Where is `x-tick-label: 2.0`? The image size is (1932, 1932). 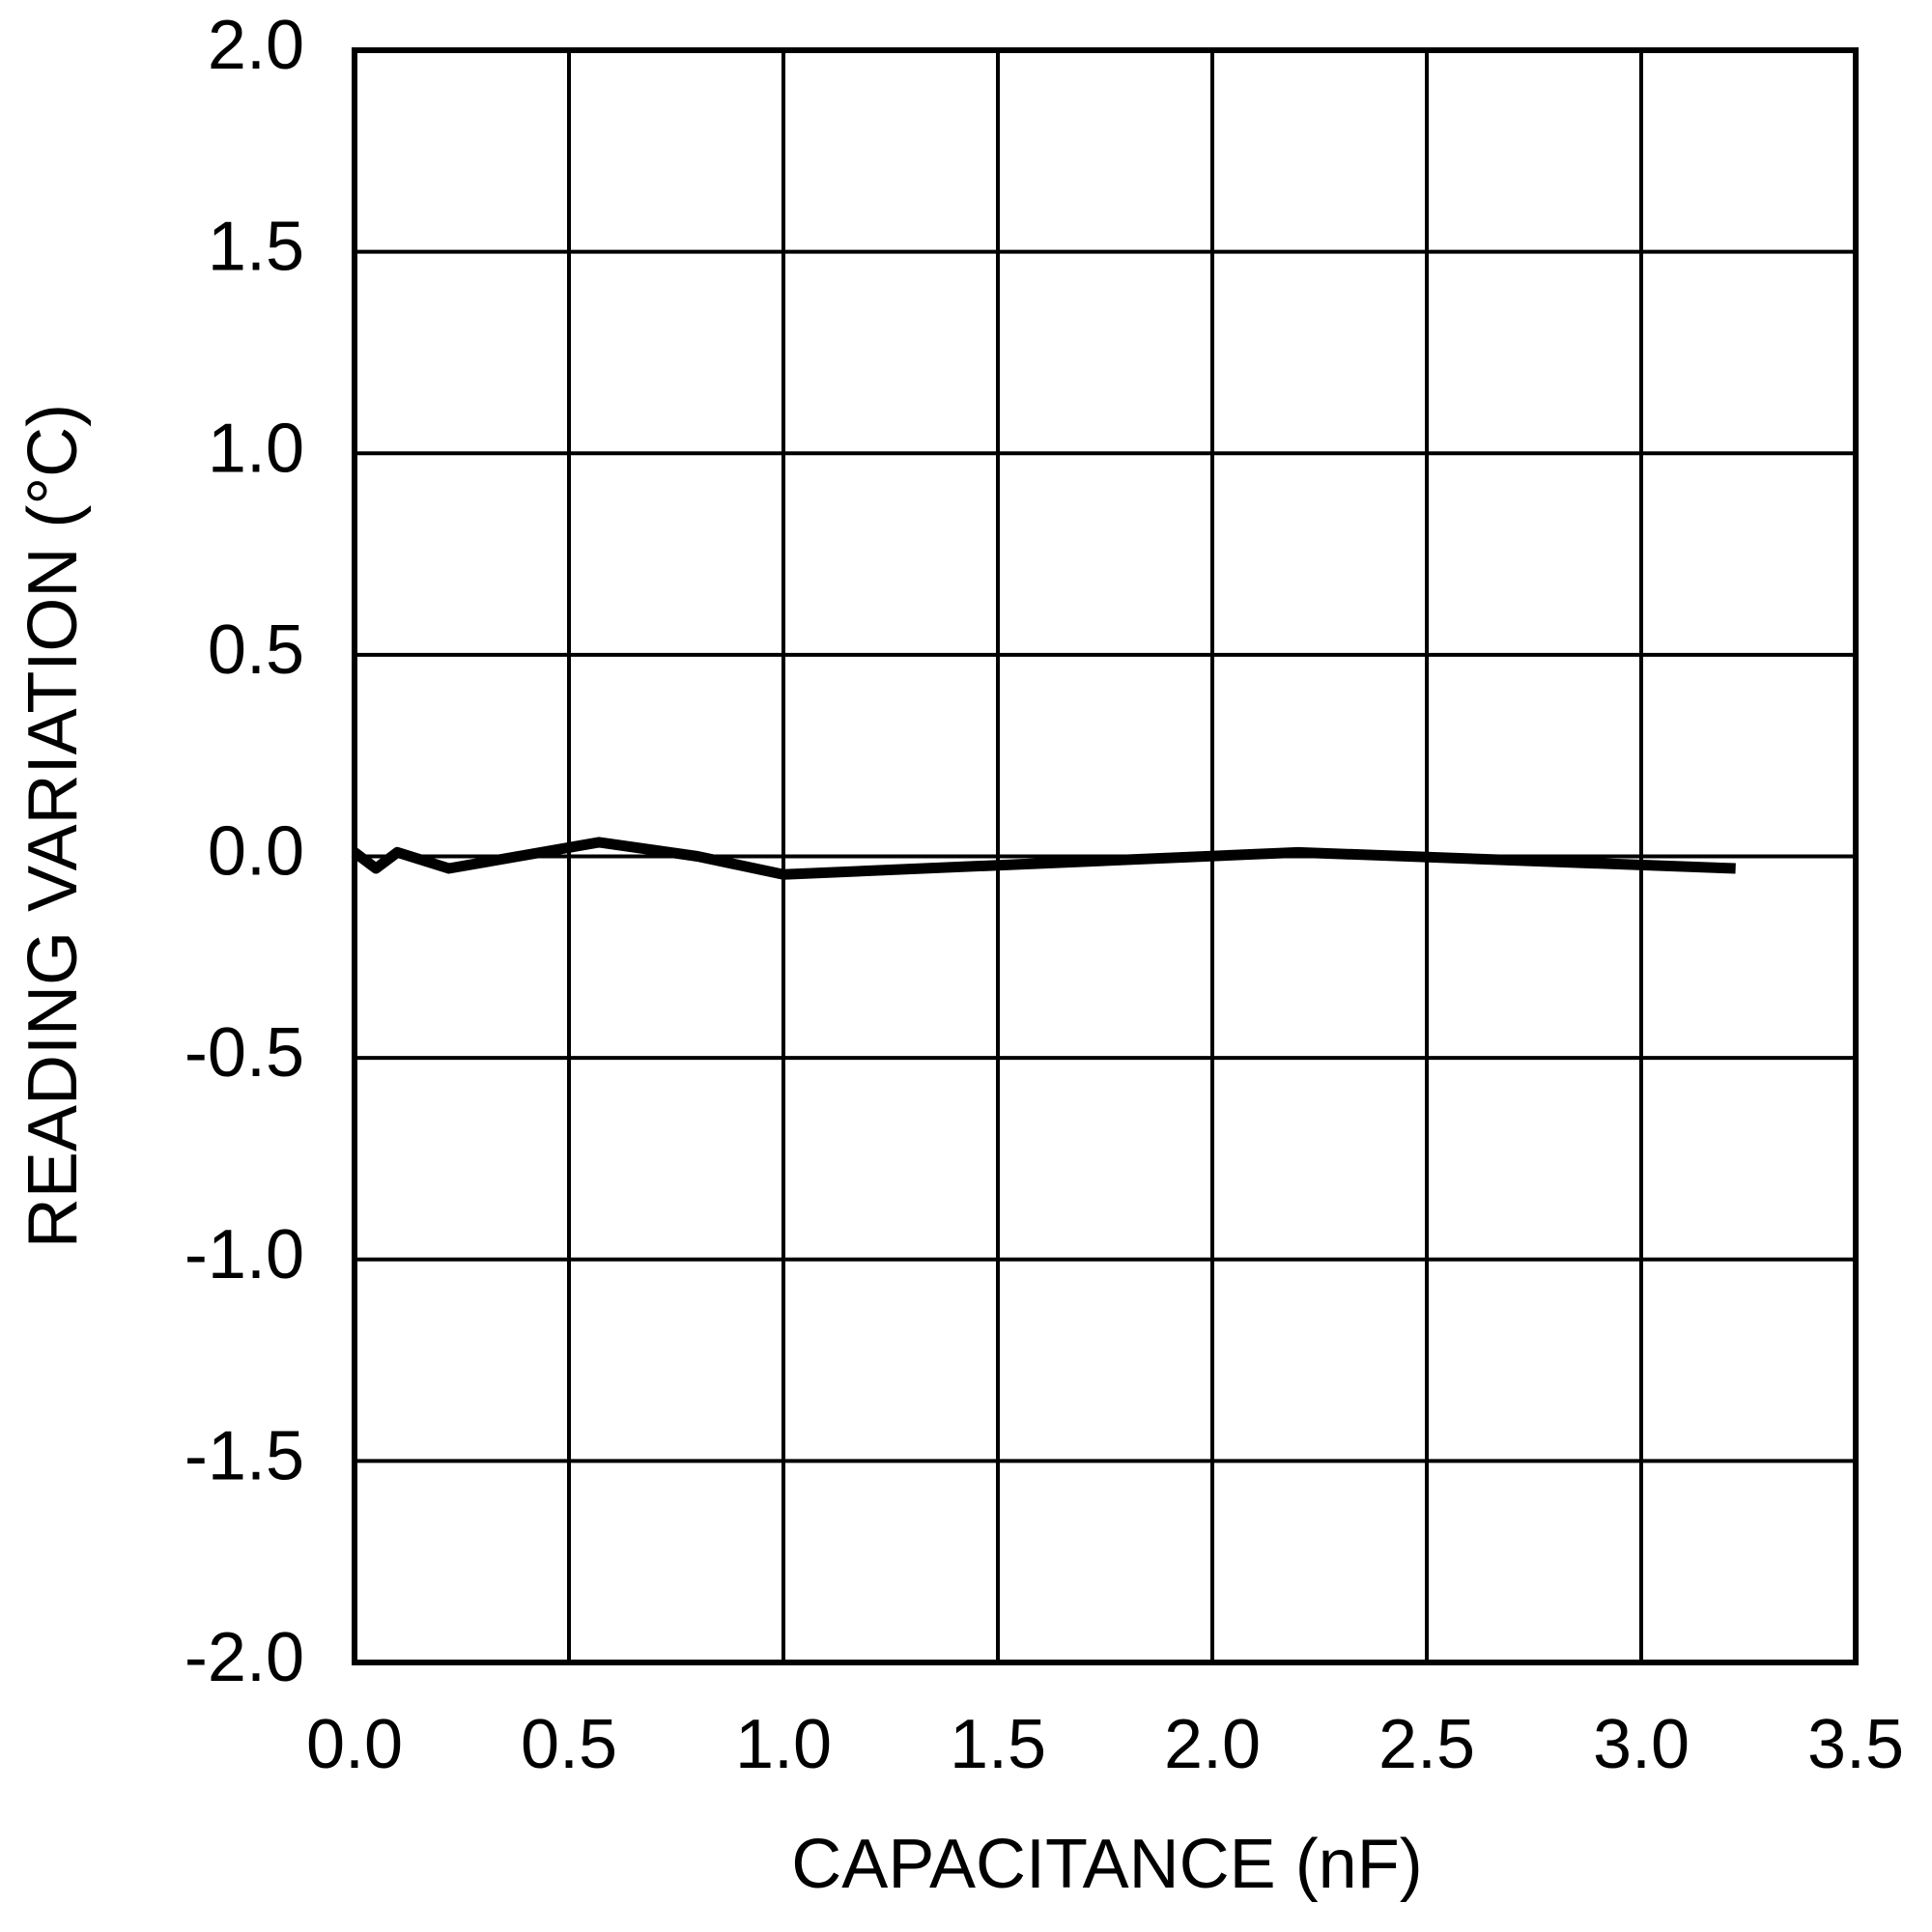 x-tick-label: 2.0 is located at coordinates (1212, 1744).